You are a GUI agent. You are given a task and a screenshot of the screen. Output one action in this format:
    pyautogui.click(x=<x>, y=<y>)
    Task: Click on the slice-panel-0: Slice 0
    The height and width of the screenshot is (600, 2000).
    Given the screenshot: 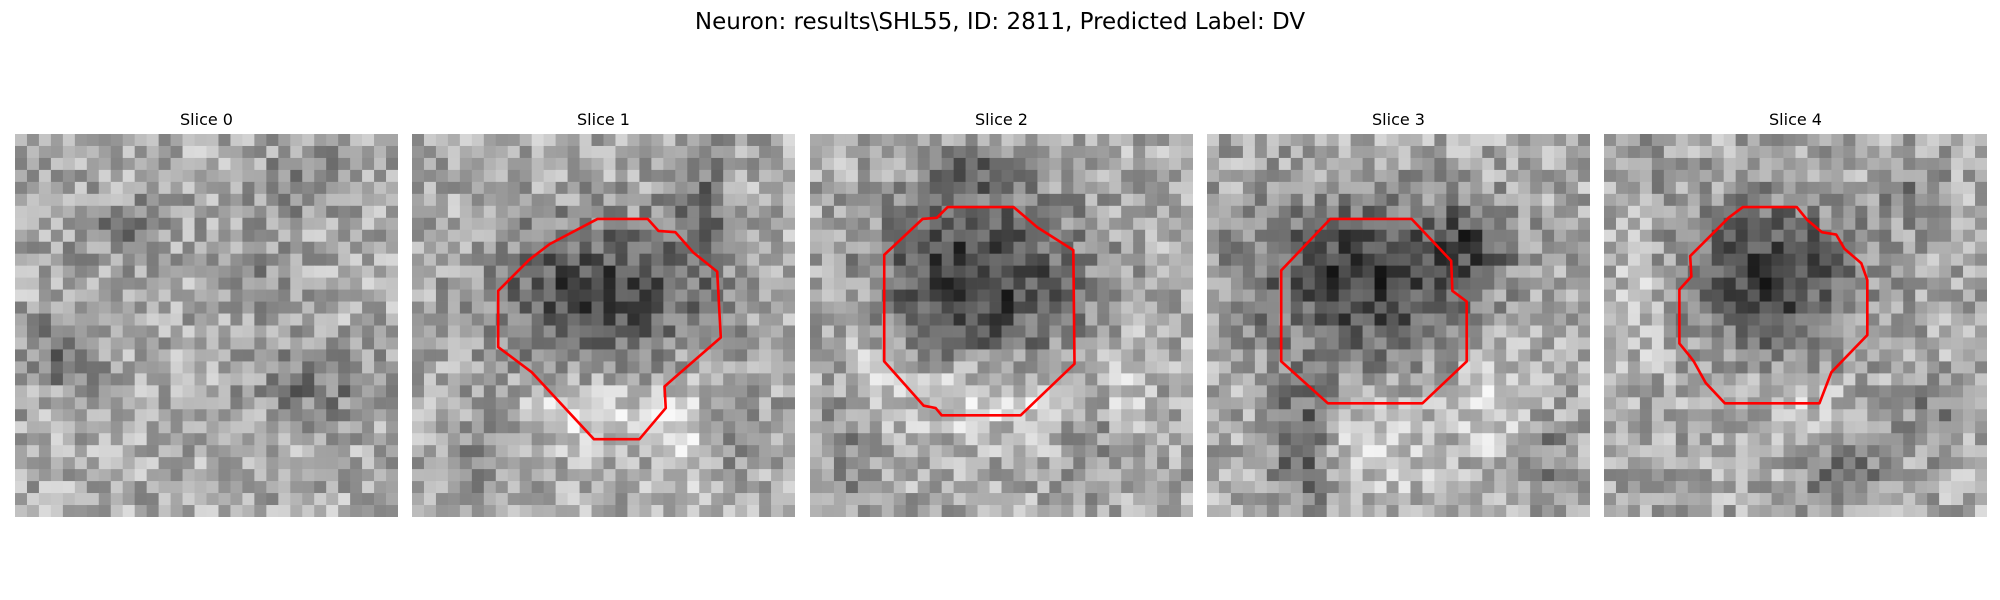 What is the action you would take?
    pyautogui.click(x=206, y=312)
    